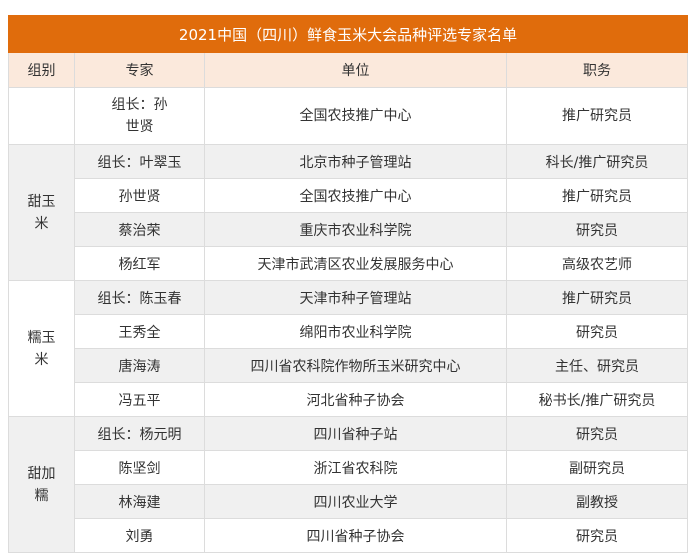 The height and width of the screenshot is (559, 698). Describe the element at coordinates (139, 195) in the screenshot. I see `expert-cell: 孙世贤` at that location.